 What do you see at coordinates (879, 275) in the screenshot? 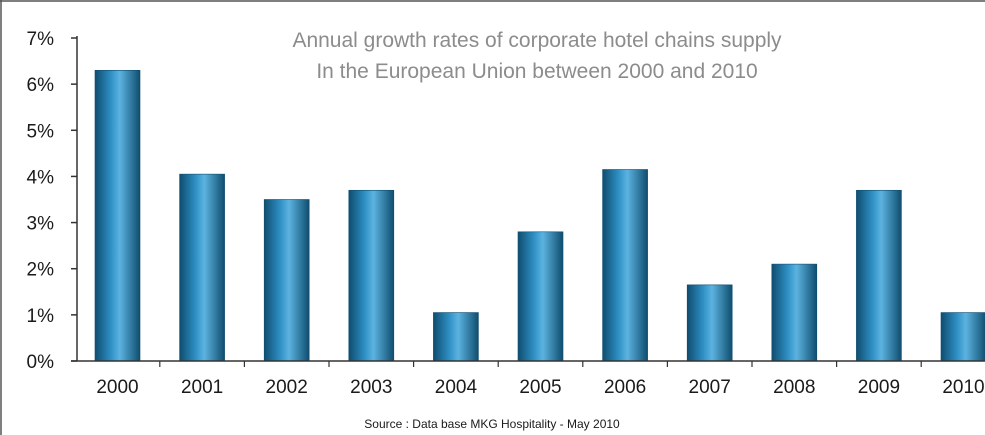
I see `bar-2009` at bounding box center [879, 275].